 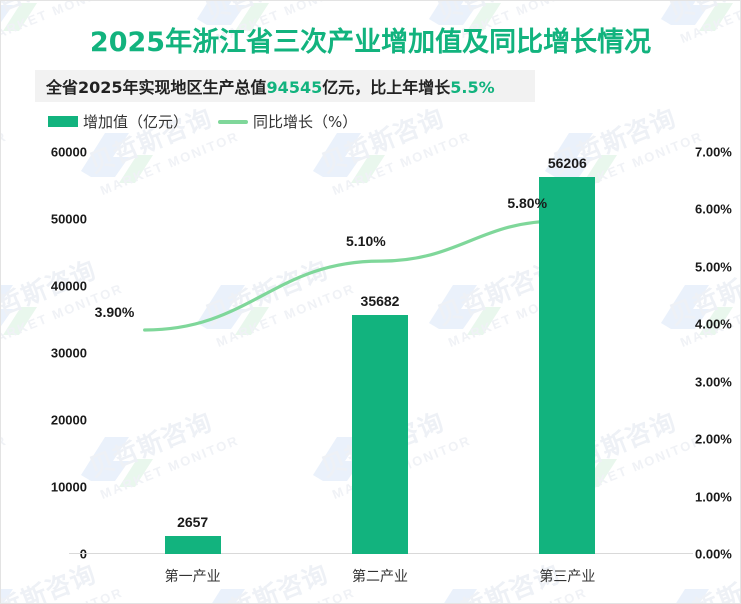 I want to click on legend-bar-swatch-icon, so click(x=63, y=121).